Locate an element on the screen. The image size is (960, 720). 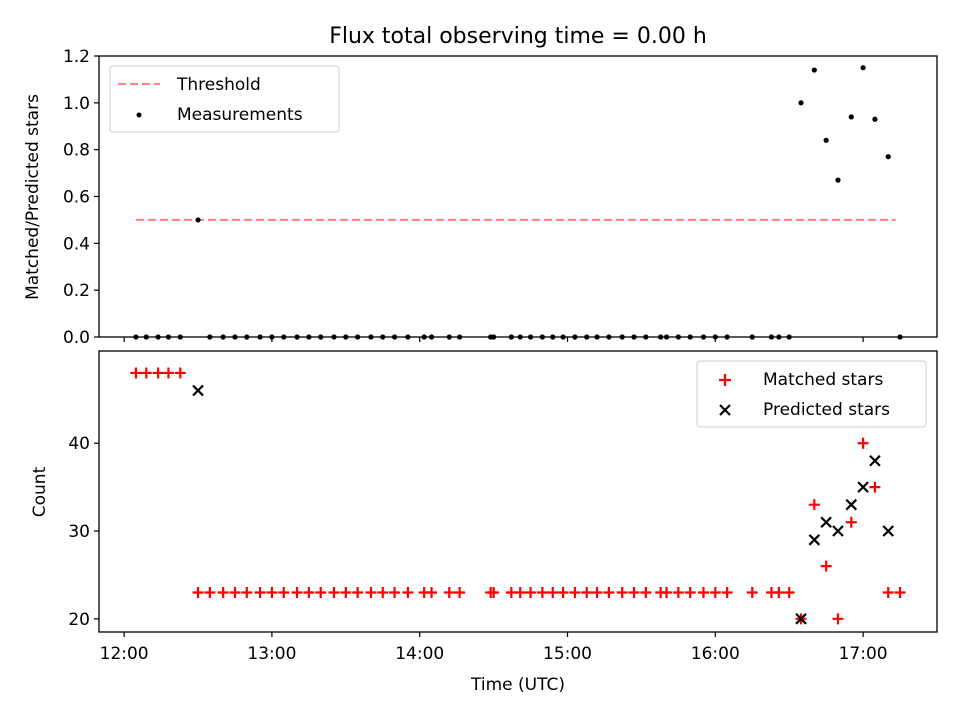
bottom-ytick-label: 30 is located at coordinates (79, 532).